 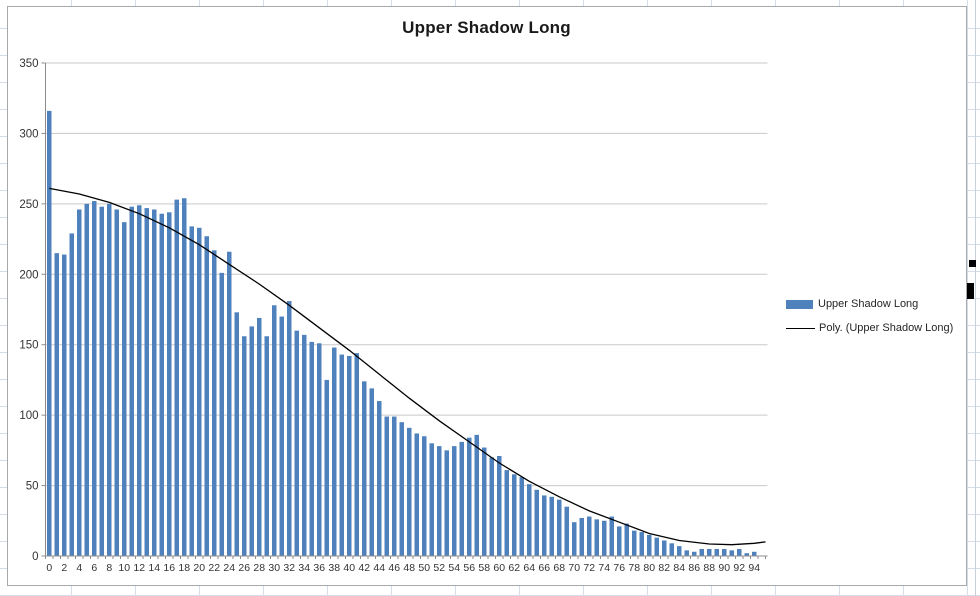 What do you see at coordinates (869, 328) in the screenshot?
I see `legend-entry-trendline: Poly. (Upper Shadow Long)` at bounding box center [869, 328].